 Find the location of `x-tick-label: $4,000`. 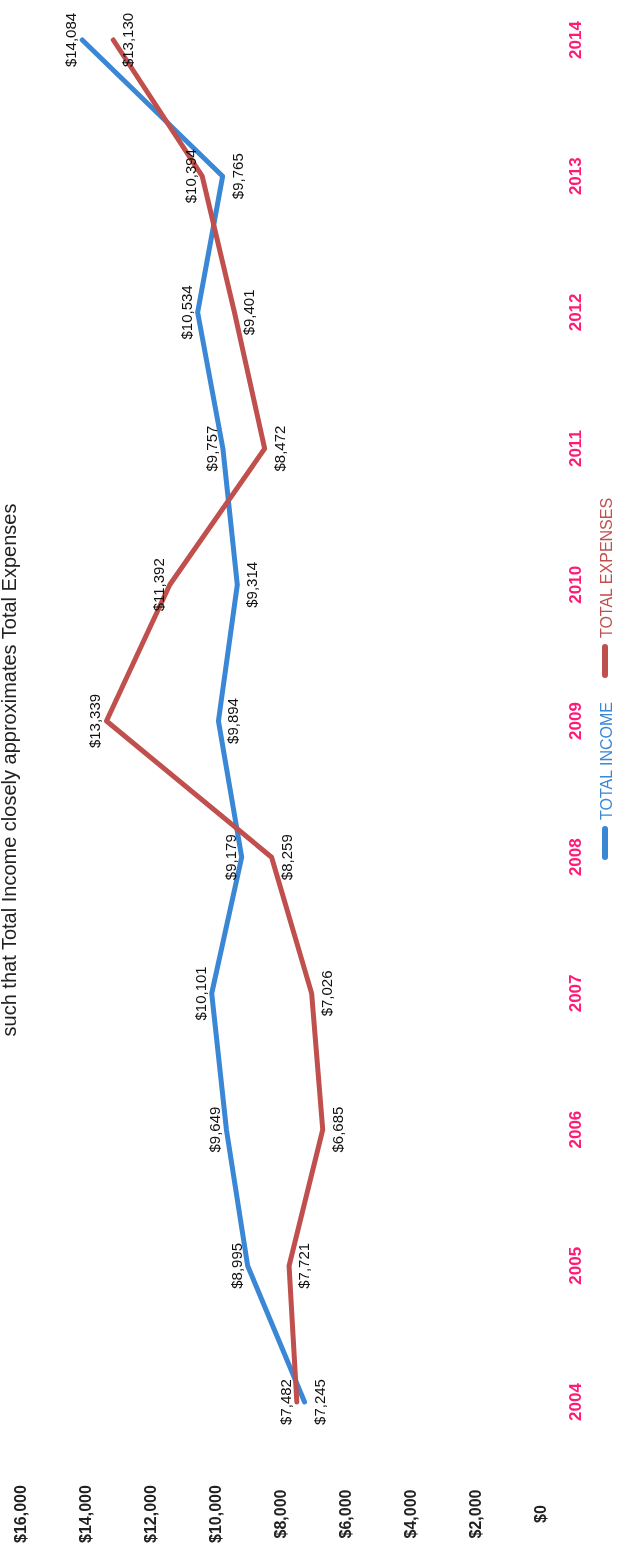

x-tick-label: $4,000 is located at coordinates (410, 1514).